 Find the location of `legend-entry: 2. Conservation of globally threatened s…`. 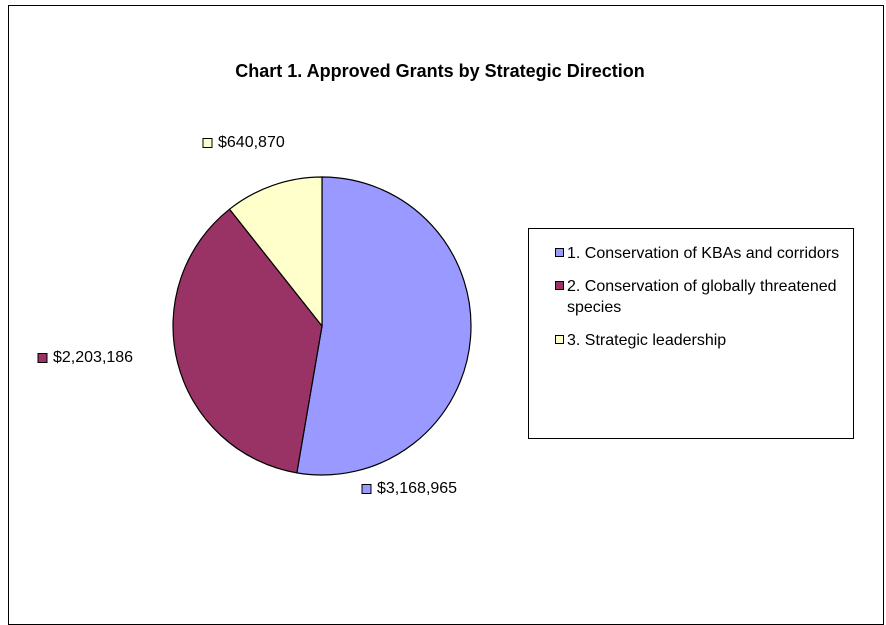

legend-entry: 2. Conservation of globally threatened s… is located at coordinates (699, 297).